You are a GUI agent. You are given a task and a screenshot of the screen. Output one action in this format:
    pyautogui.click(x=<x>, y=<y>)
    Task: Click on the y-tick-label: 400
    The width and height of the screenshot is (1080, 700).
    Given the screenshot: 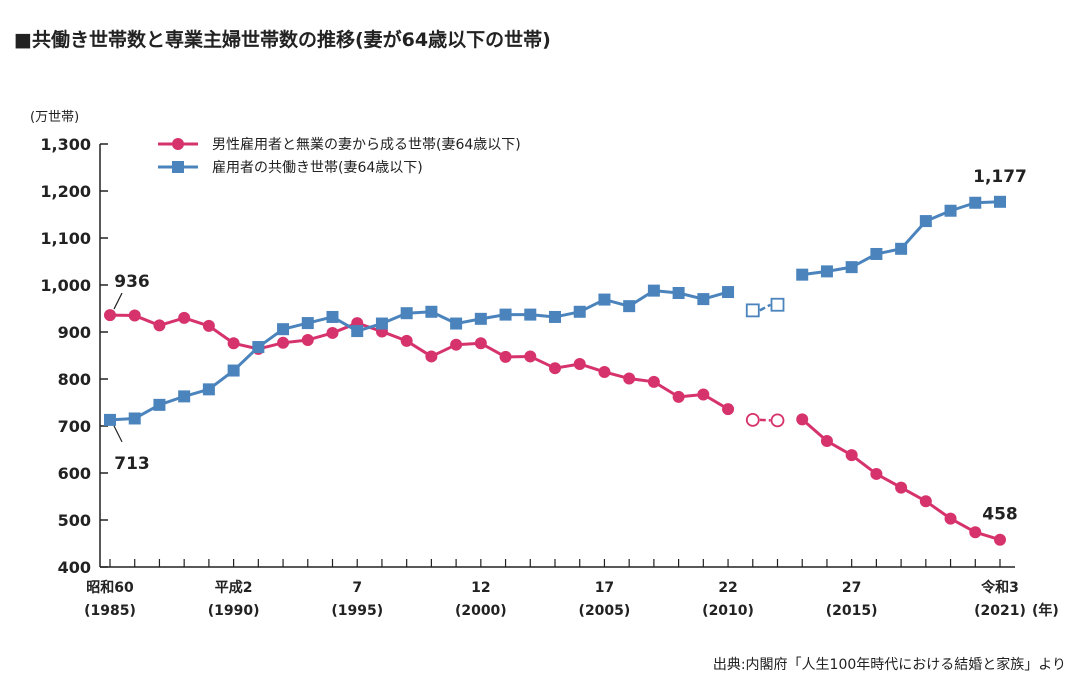 What is the action you would take?
    pyautogui.click(x=74, y=567)
    